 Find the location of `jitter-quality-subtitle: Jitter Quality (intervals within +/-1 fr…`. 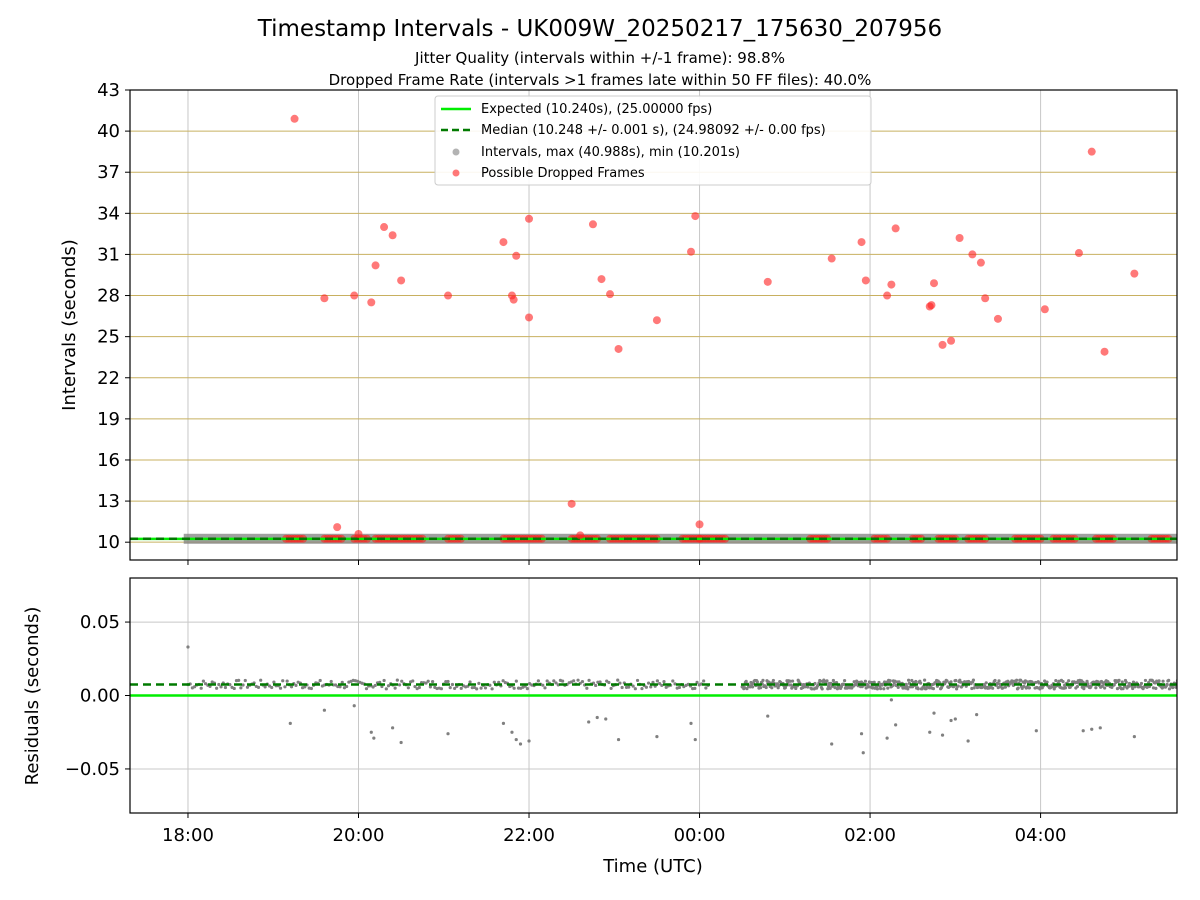

jitter-quality-subtitle: Jitter Quality (intervals within +/-1 fr… is located at coordinates (599, 58).